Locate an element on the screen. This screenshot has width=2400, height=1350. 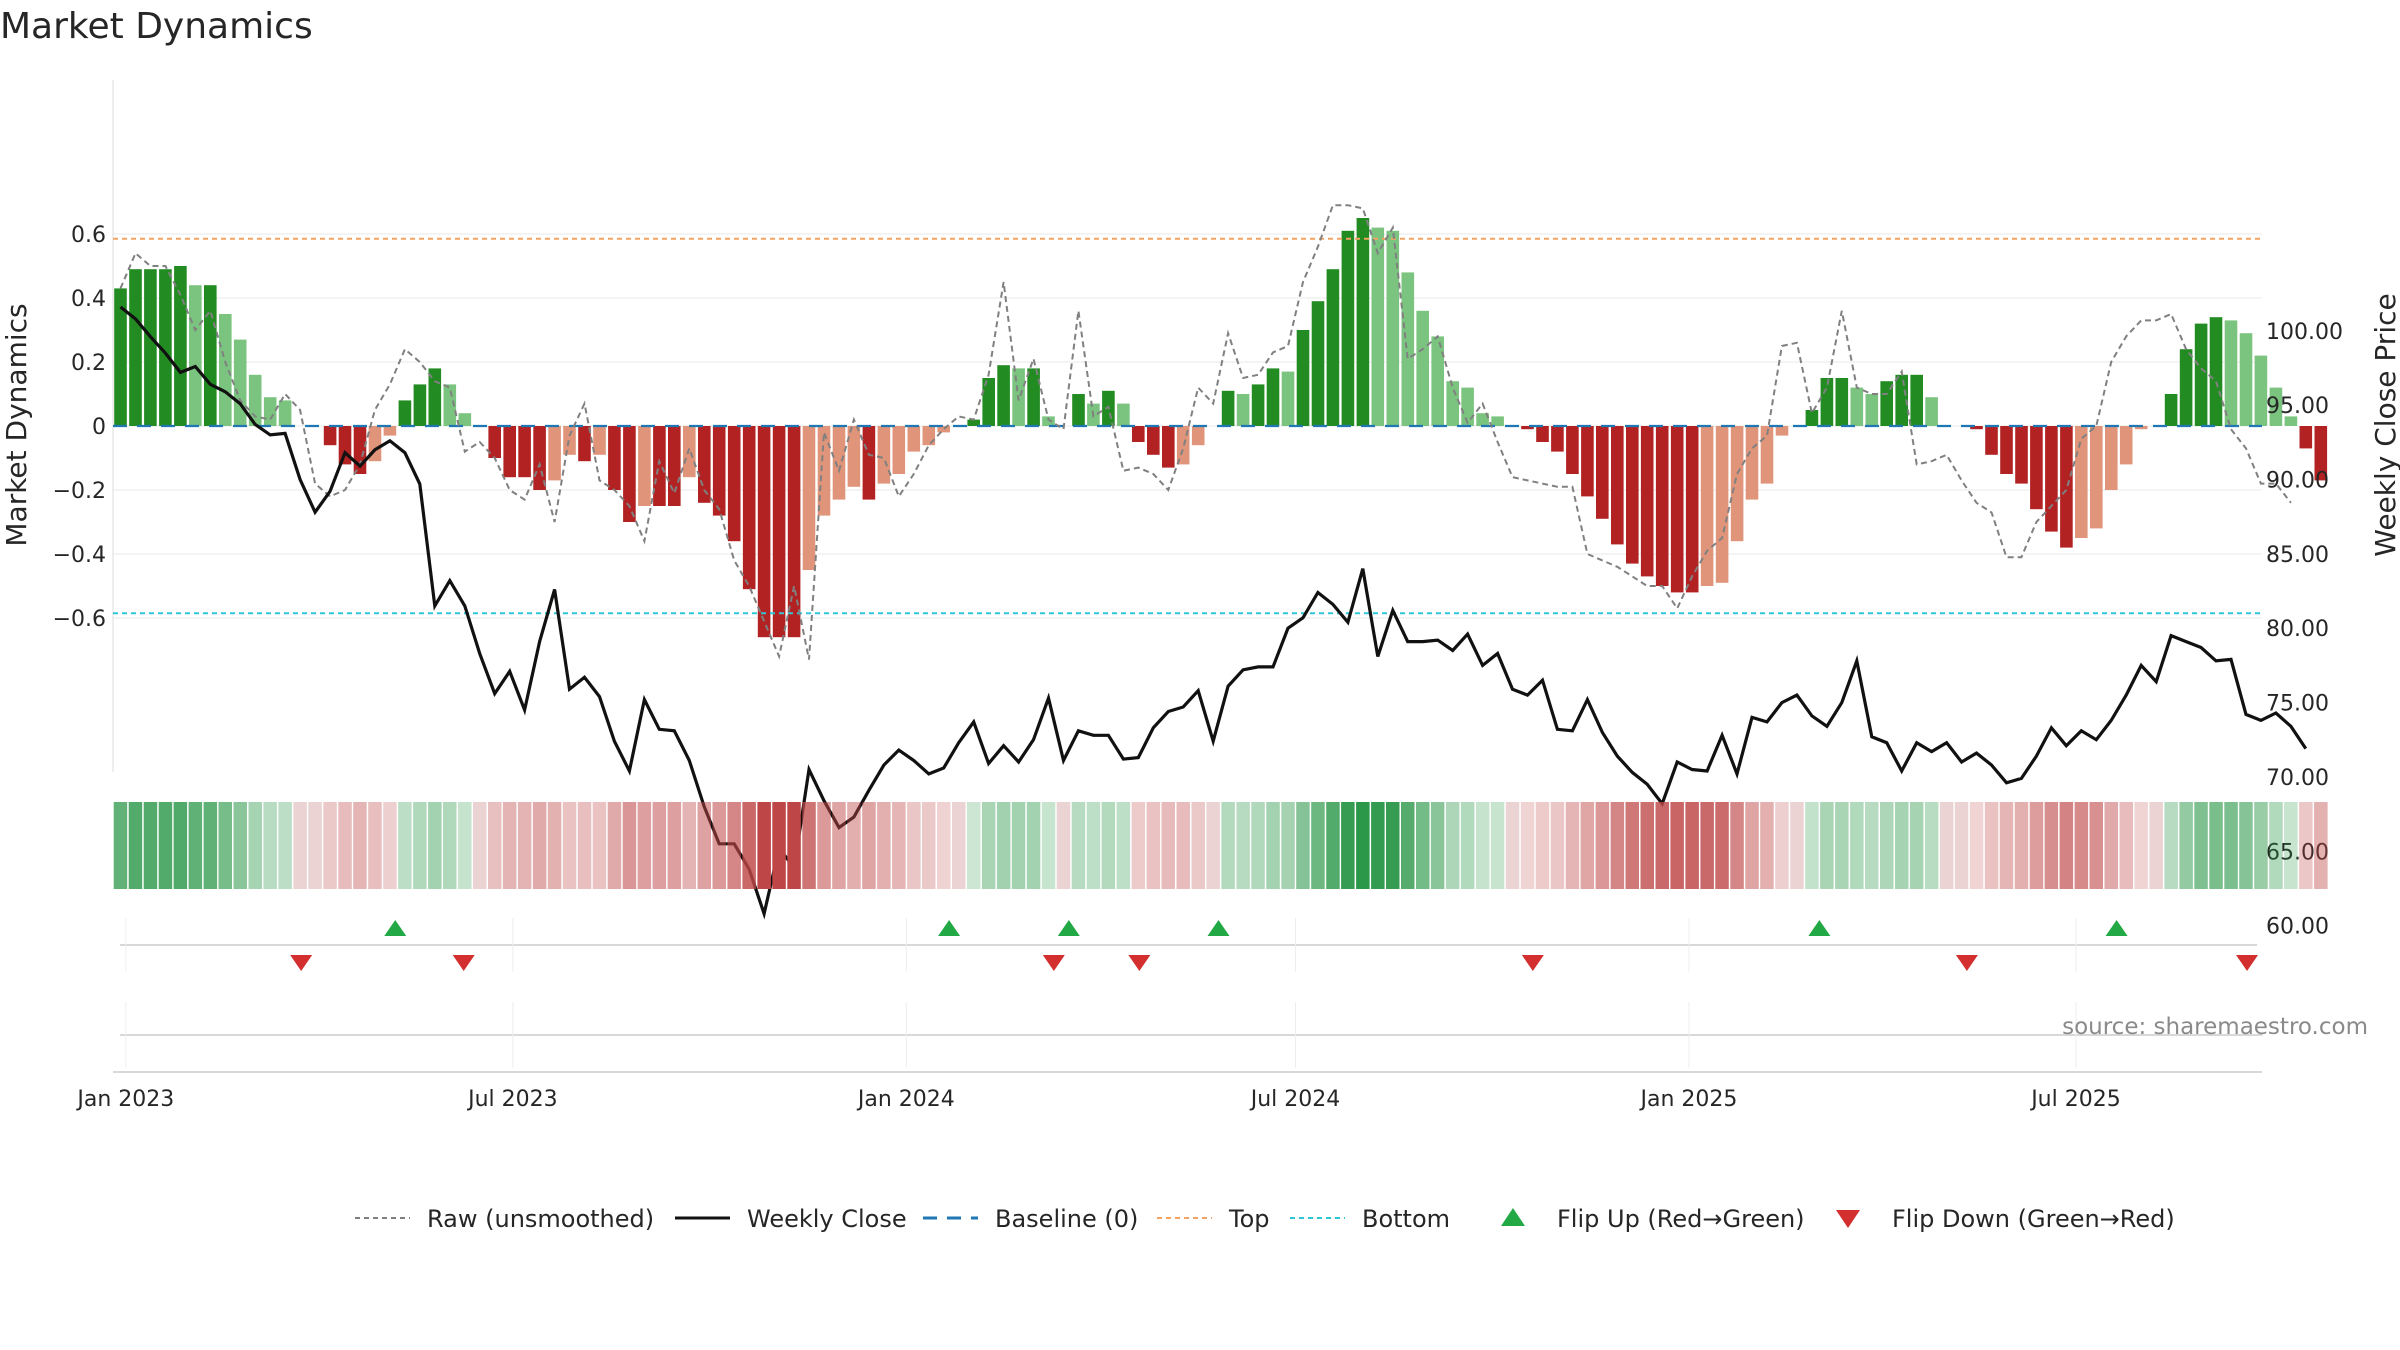
y-axis-ticks: 0.6 0.4 0.2 0 −0.2 −0.4 −0.6 is located at coordinates (79, 427).